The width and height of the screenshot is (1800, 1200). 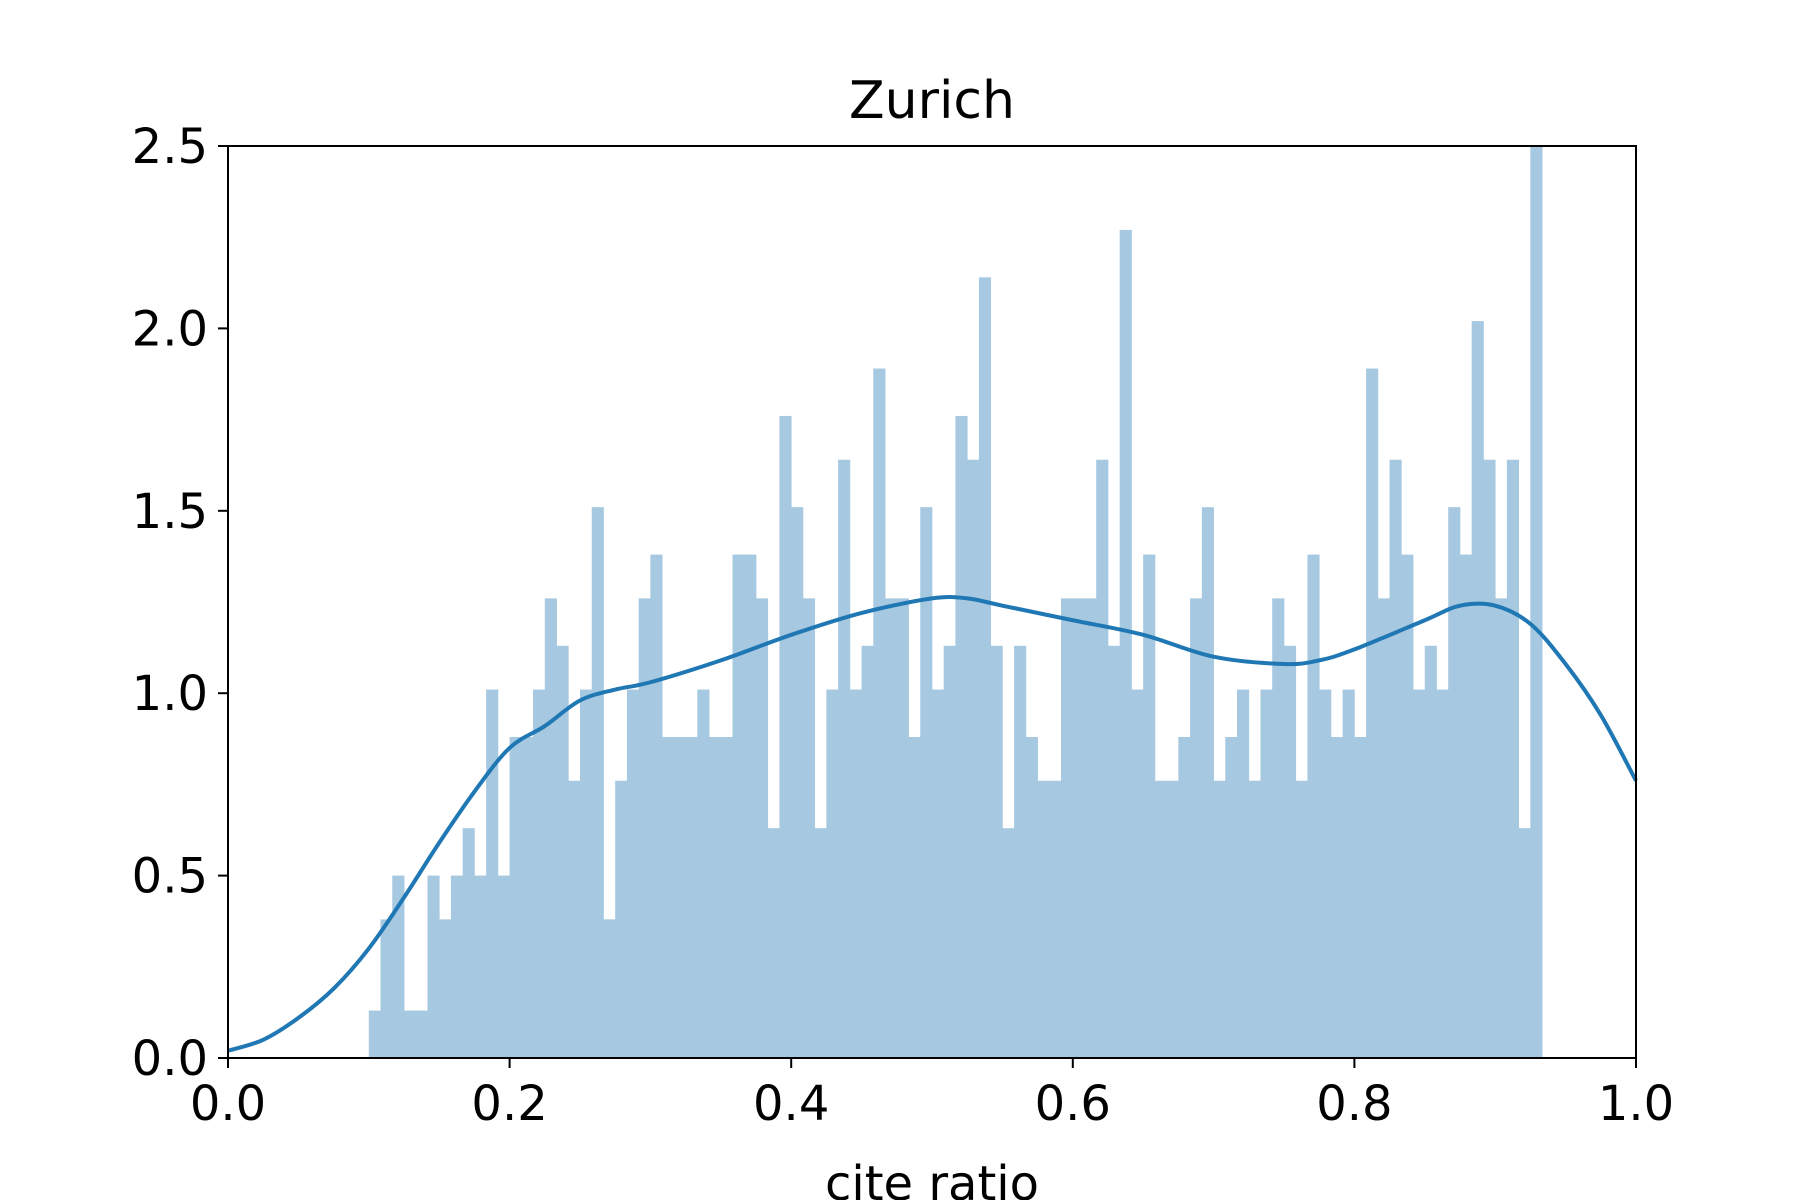 I want to click on x-tick-label: 0.6, so click(x=1073, y=1104).